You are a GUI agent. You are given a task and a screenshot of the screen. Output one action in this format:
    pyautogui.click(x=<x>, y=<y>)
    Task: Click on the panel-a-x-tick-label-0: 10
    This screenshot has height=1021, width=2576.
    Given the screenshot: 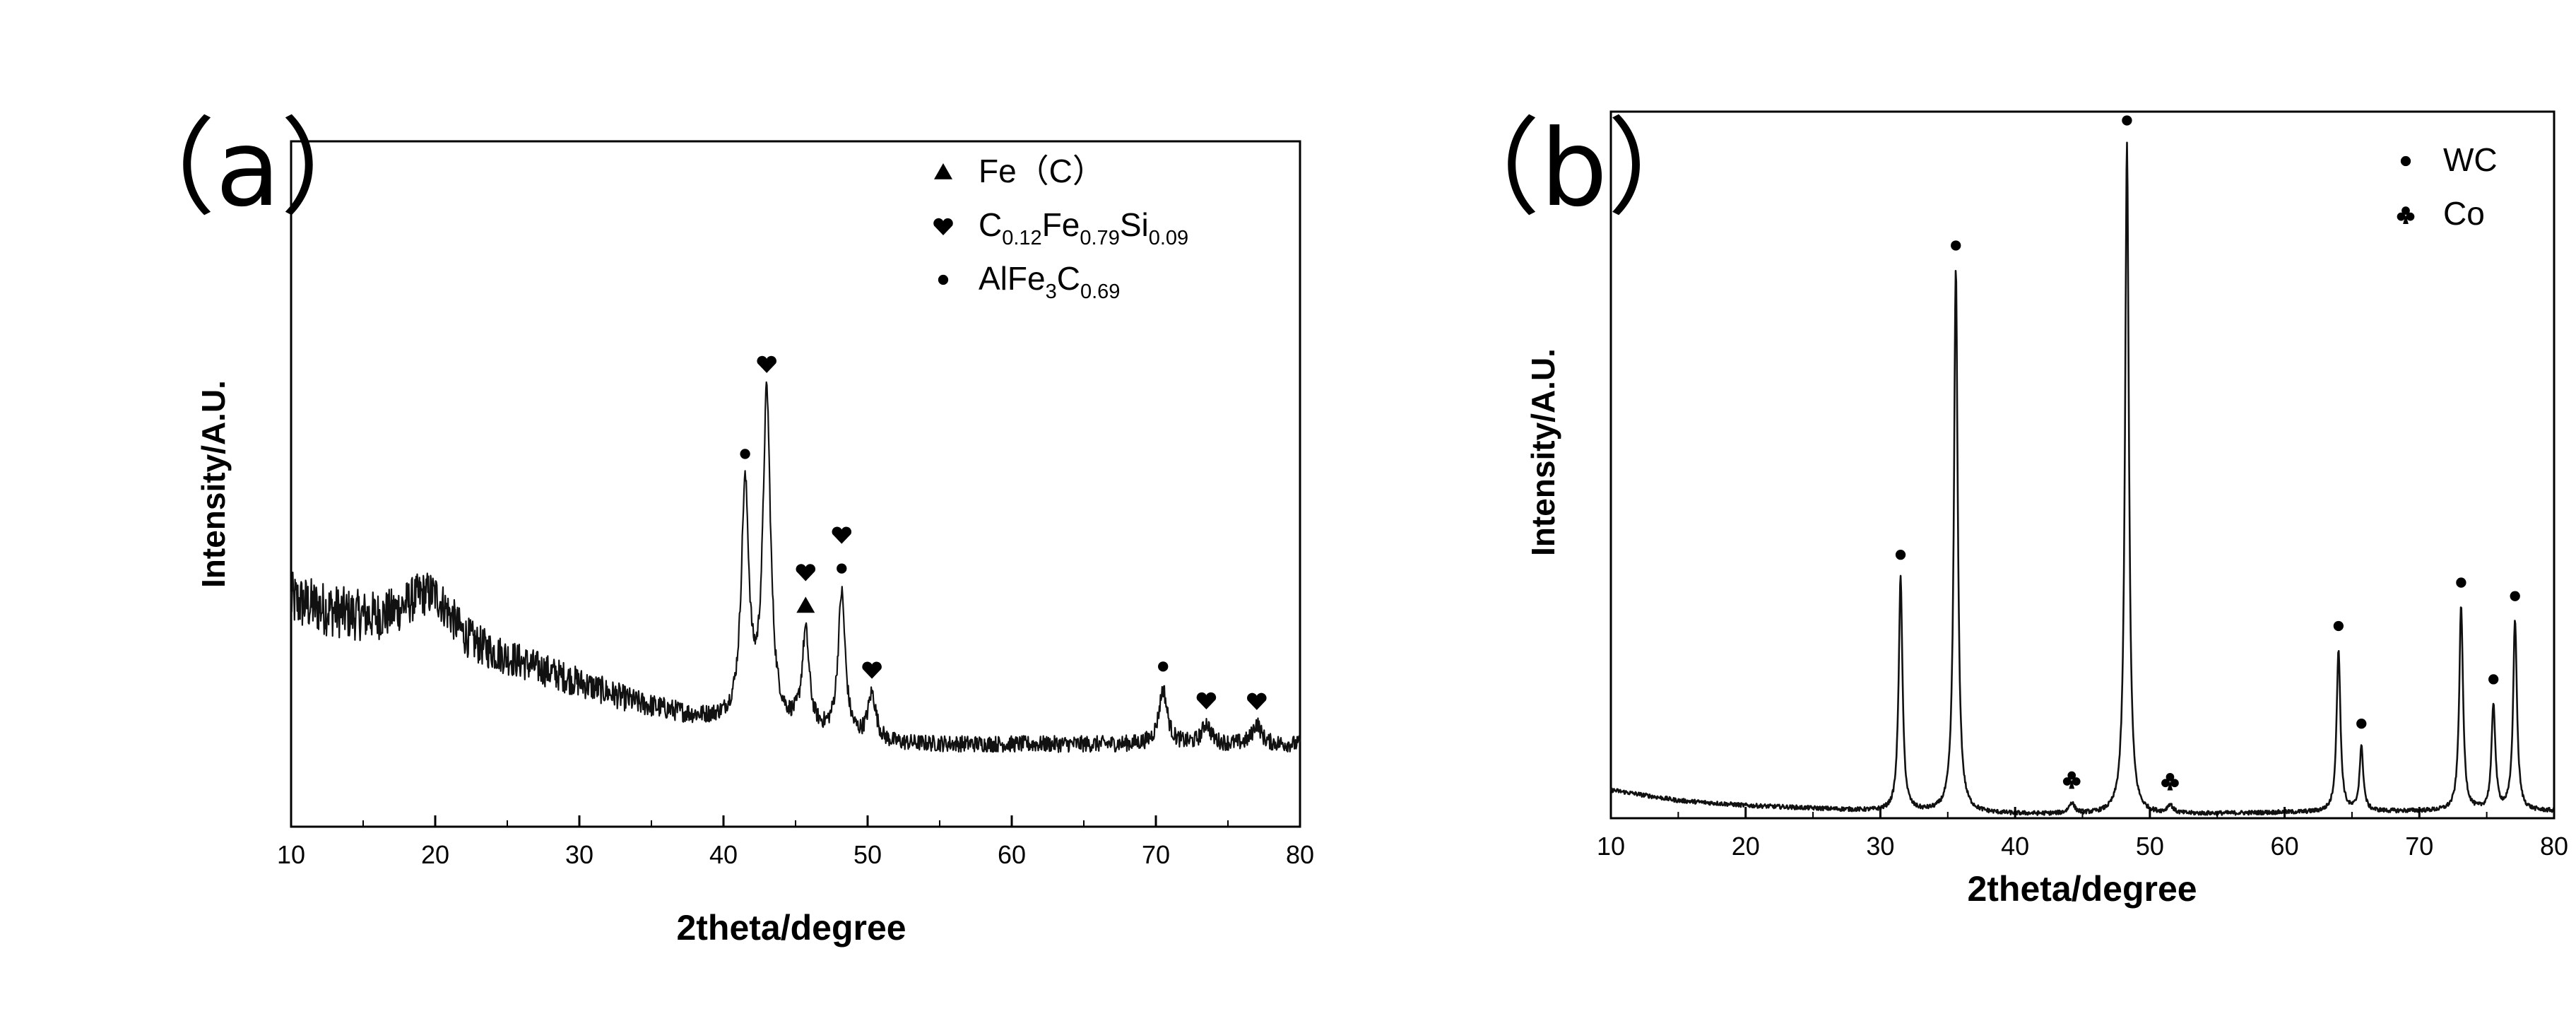 What is the action you would take?
    pyautogui.click(x=291, y=854)
    